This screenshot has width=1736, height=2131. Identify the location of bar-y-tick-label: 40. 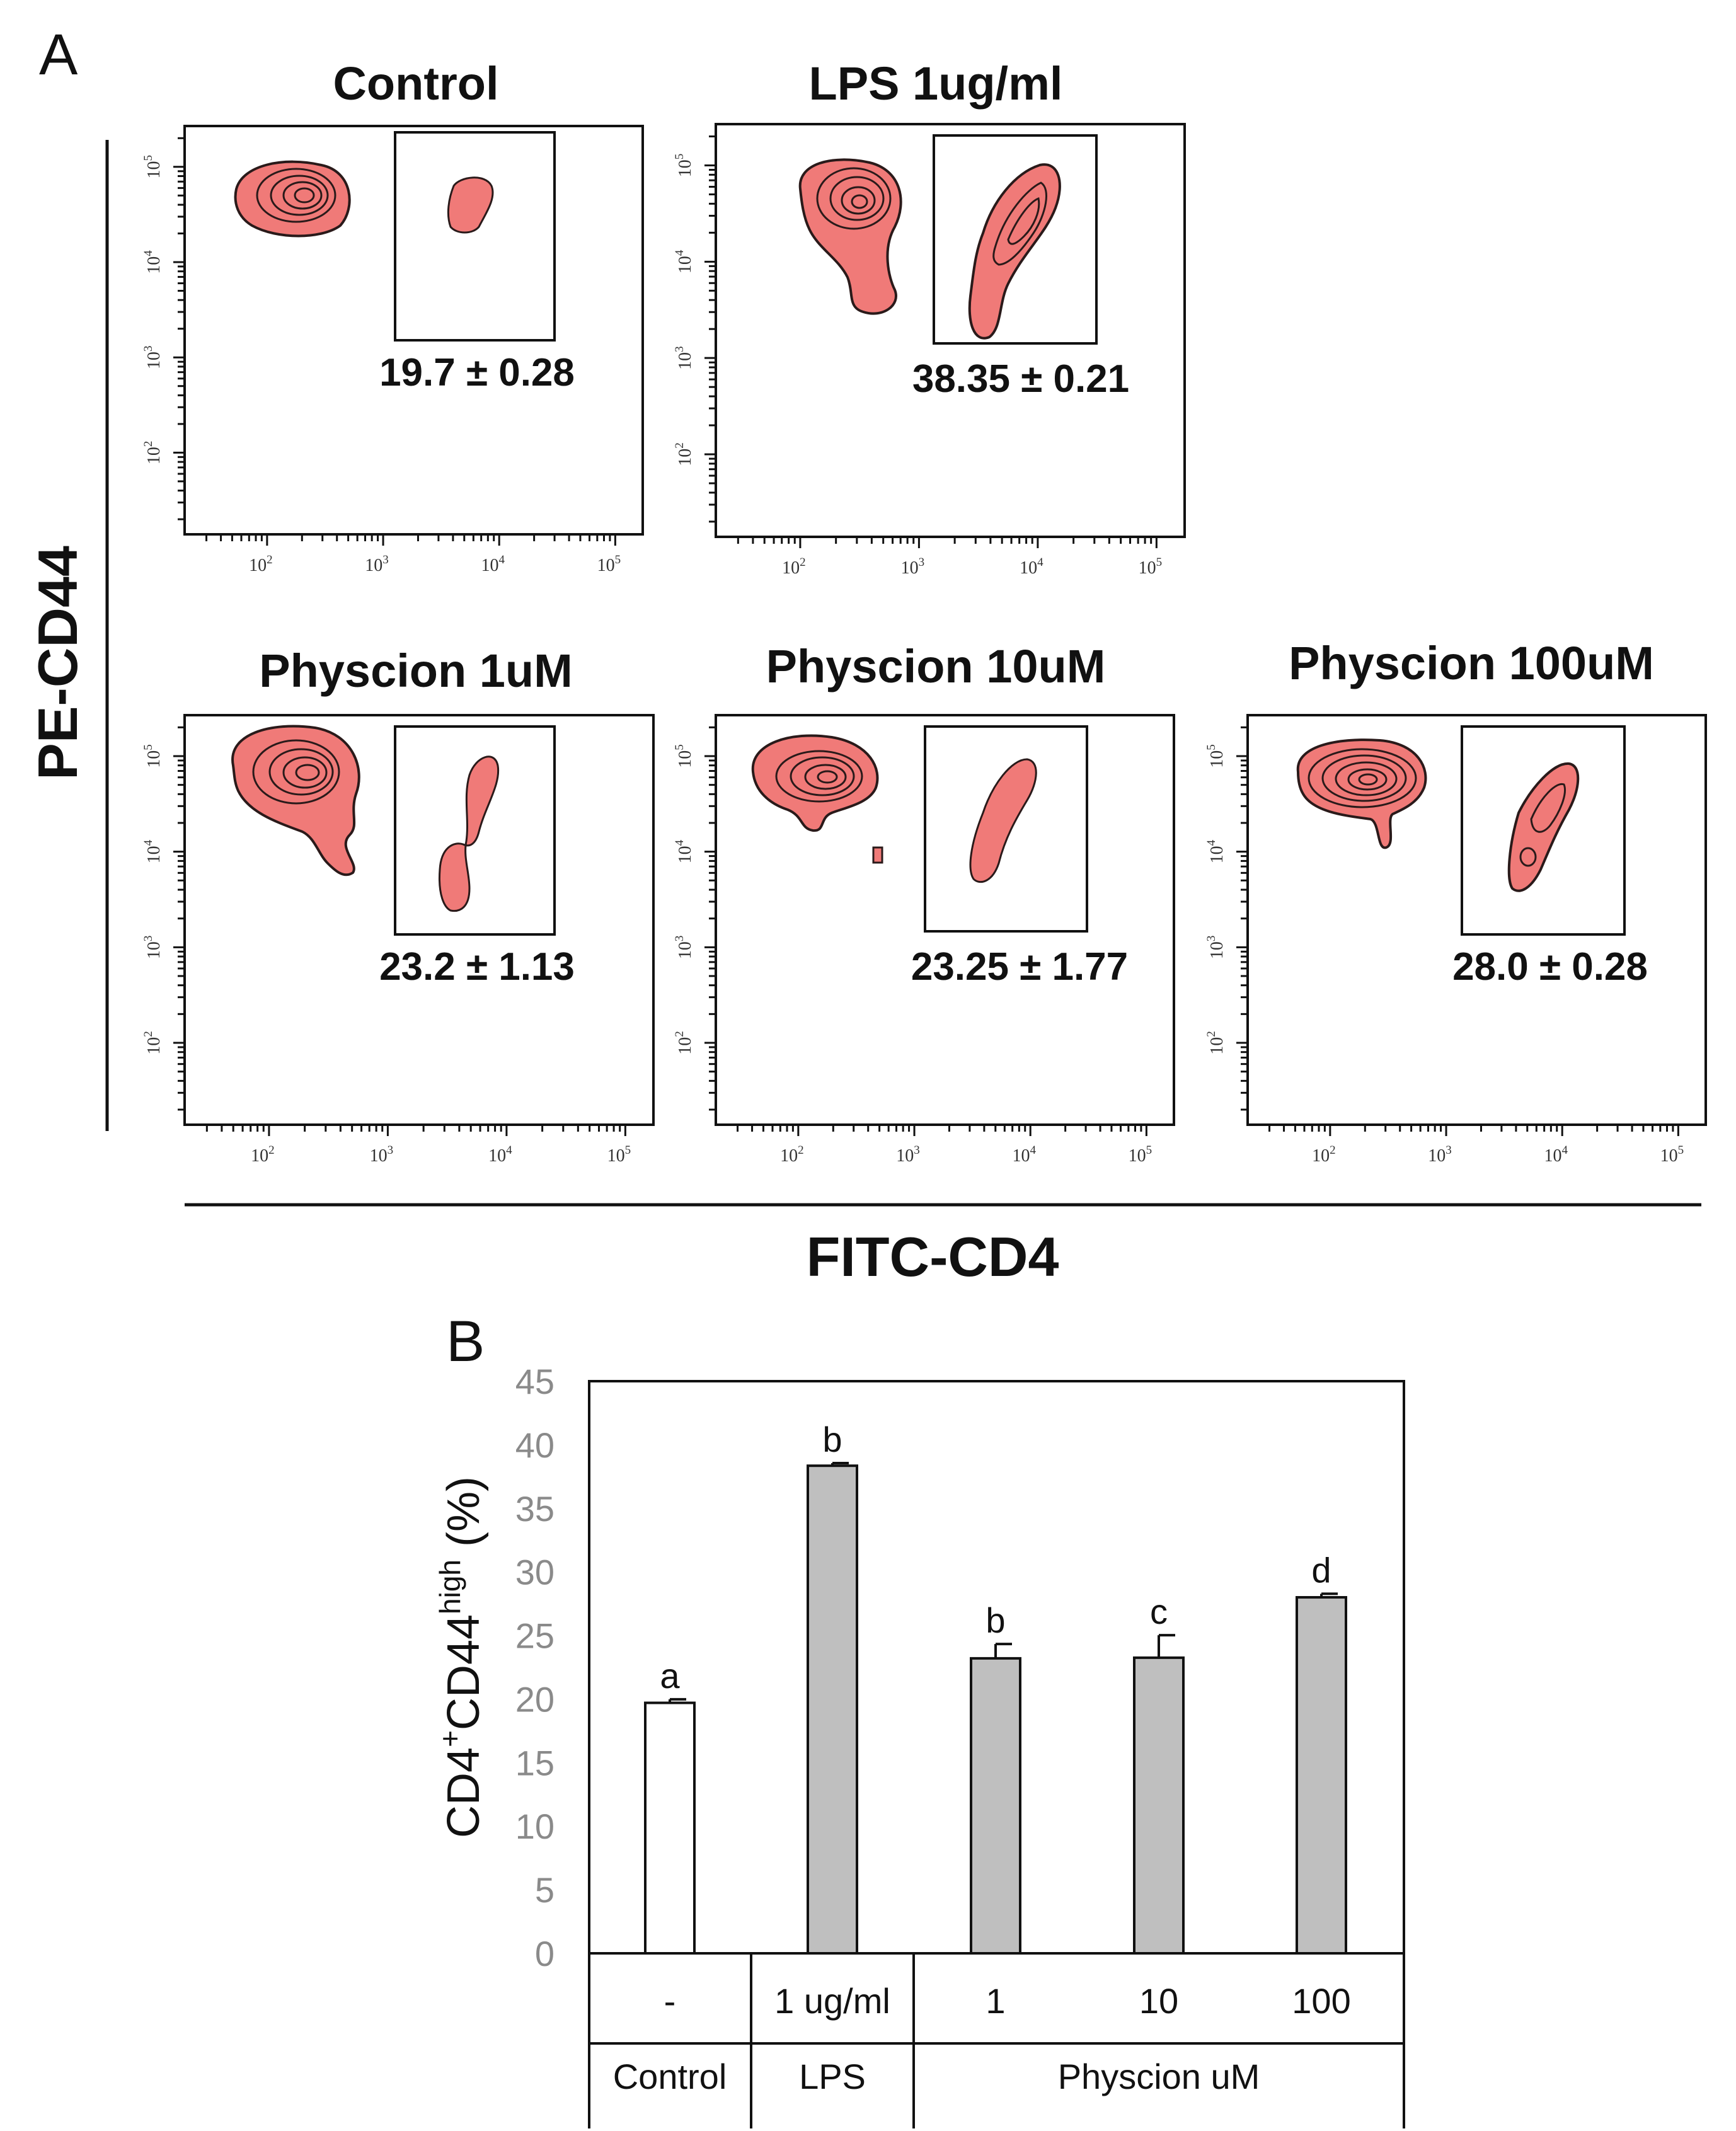
(535, 1445).